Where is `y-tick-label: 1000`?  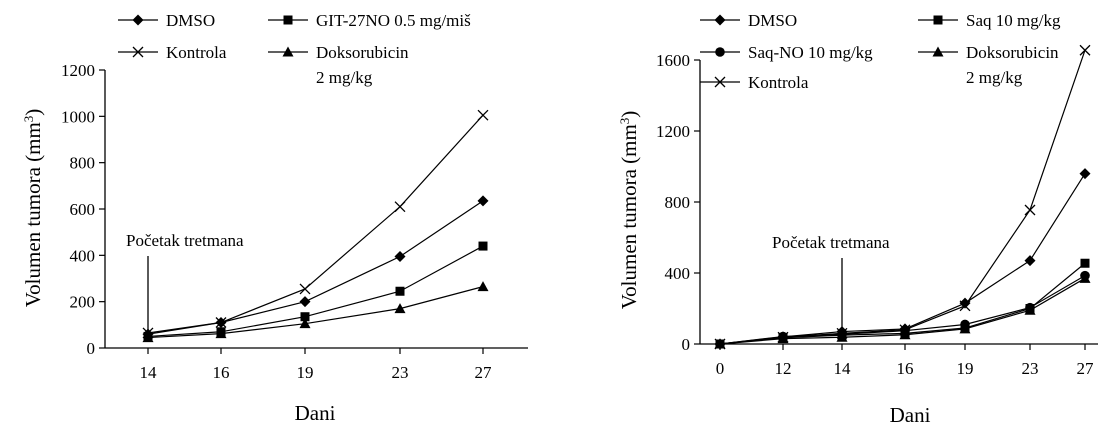
y-tick-label: 1000 is located at coordinates (78, 116).